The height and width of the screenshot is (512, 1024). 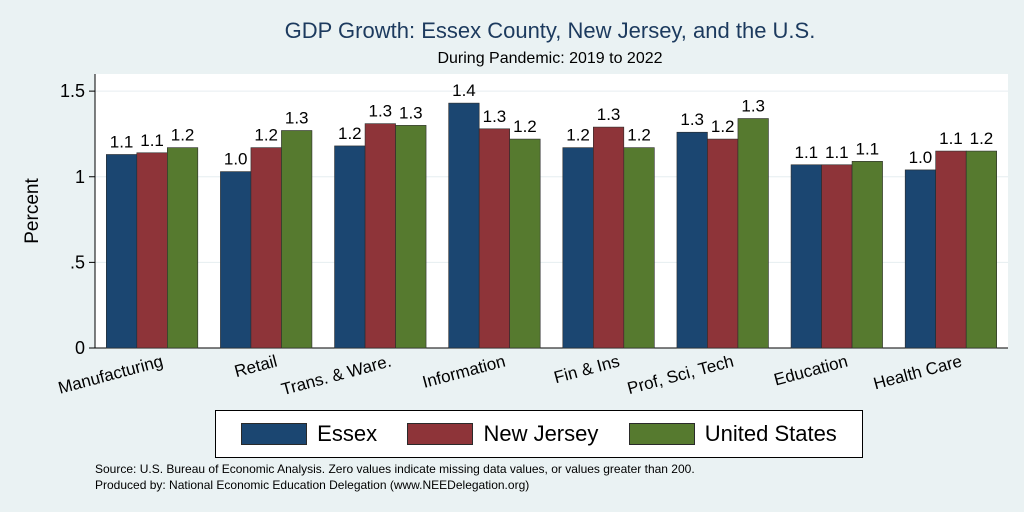 What do you see at coordinates (587, 370) in the screenshot?
I see `x-tick-label: Fin & Ins` at bounding box center [587, 370].